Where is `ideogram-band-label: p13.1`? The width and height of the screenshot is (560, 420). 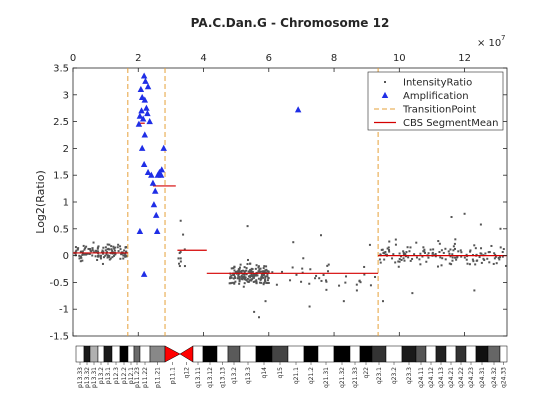
ideogram-band-label: p13.1 is located at coordinates (108, 375).